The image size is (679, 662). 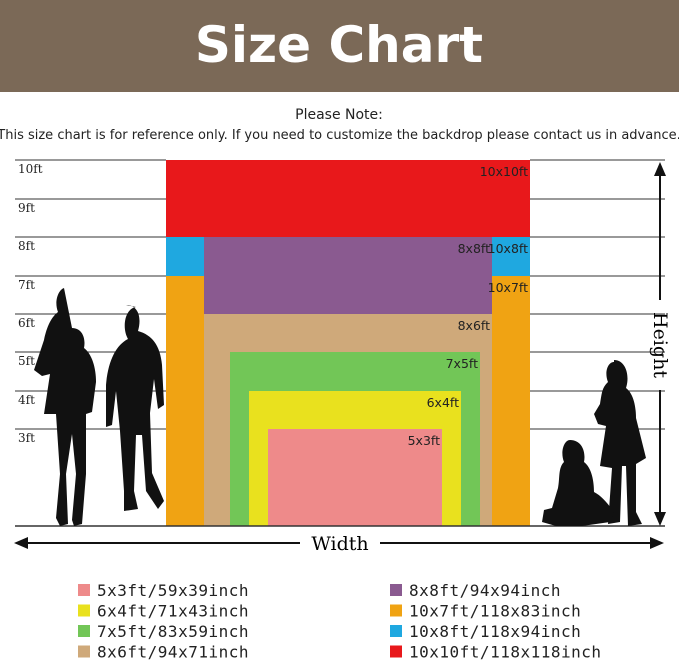 What do you see at coordinates (505, 652) in the screenshot?
I see `legend-text: 10x10ft/118x118inch` at bounding box center [505, 652].